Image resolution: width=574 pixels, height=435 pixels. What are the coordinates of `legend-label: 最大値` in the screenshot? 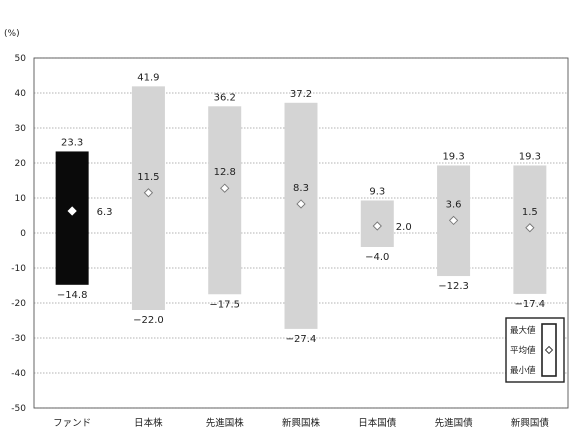 It's located at (523, 330).